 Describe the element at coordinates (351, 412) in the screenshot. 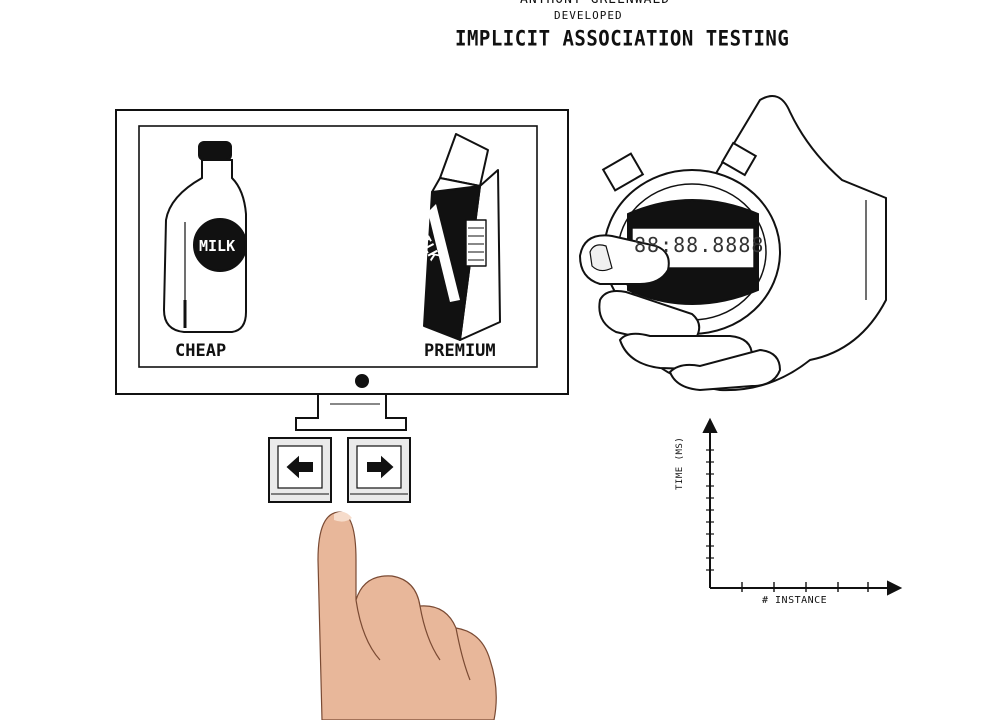

I see `monitor-stand` at that location.